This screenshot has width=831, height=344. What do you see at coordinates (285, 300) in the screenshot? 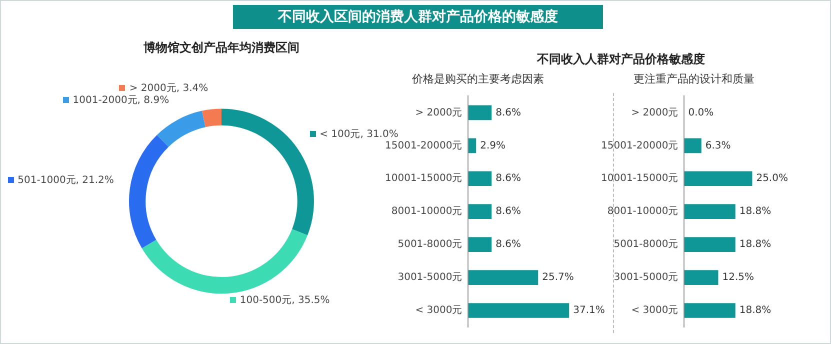
I see `legend-label: 100-500元, 35.5%` at bounding box center [285, 300].